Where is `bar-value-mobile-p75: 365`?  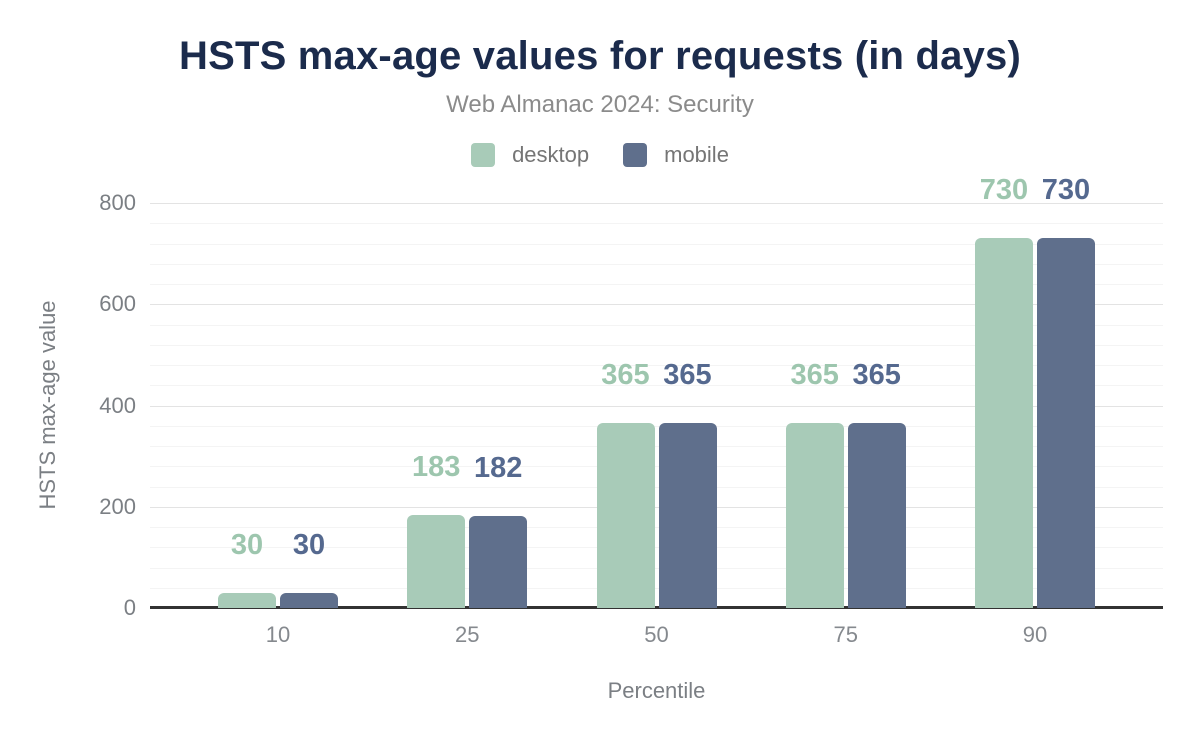
bar-value-mobile-p75: 365 is located at coordinates (876, 375).